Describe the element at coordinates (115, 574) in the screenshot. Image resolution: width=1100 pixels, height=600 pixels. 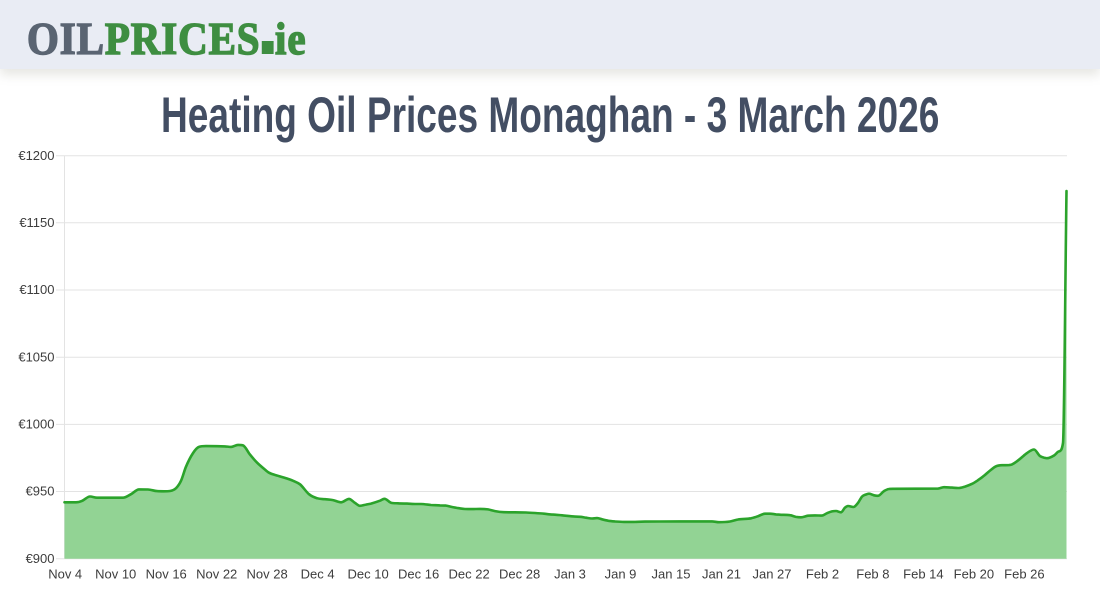
I see `svg-text: Nov 10` at that location.